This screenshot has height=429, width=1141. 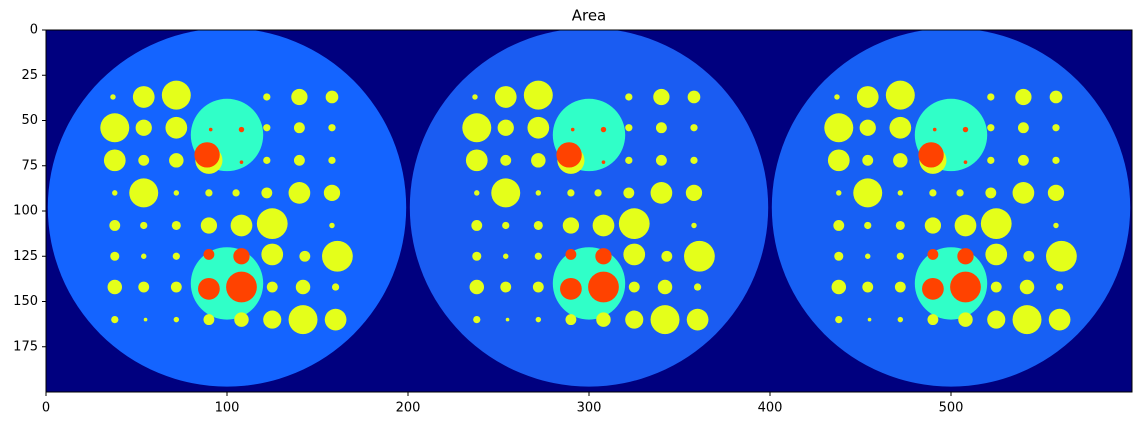 I want to click on y-tick-label: 150, so click(x=25, y=301).